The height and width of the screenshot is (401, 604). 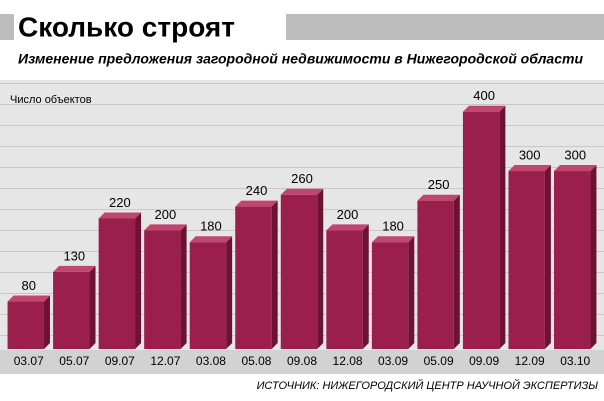 I want to click on x-tick-label: 12.09, so click(x=530, y=361).